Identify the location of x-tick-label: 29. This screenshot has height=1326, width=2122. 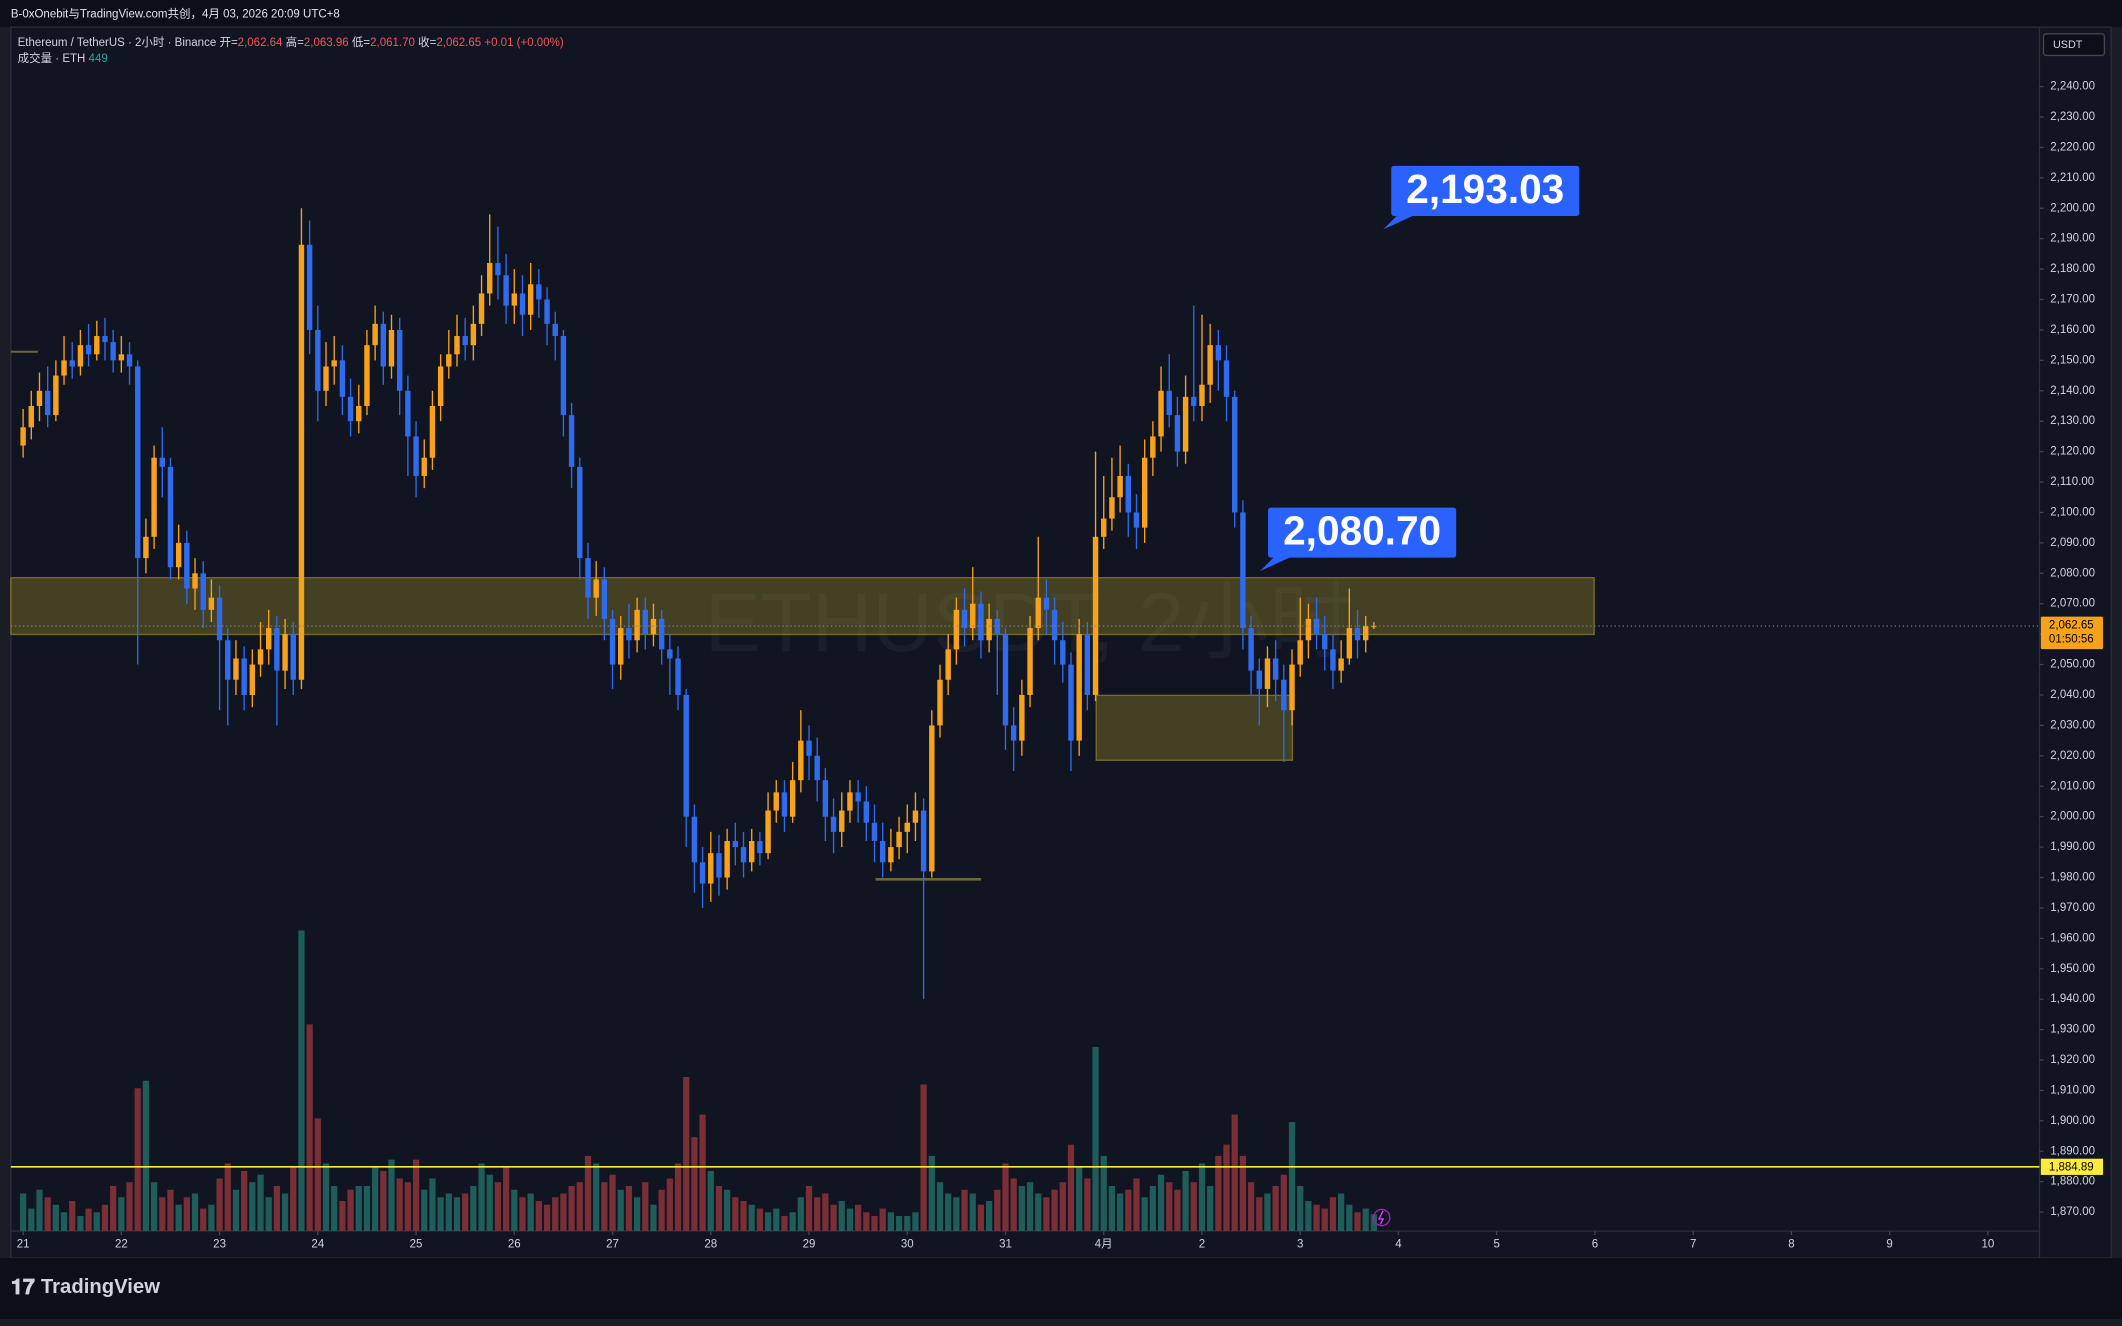
(809, 1245).